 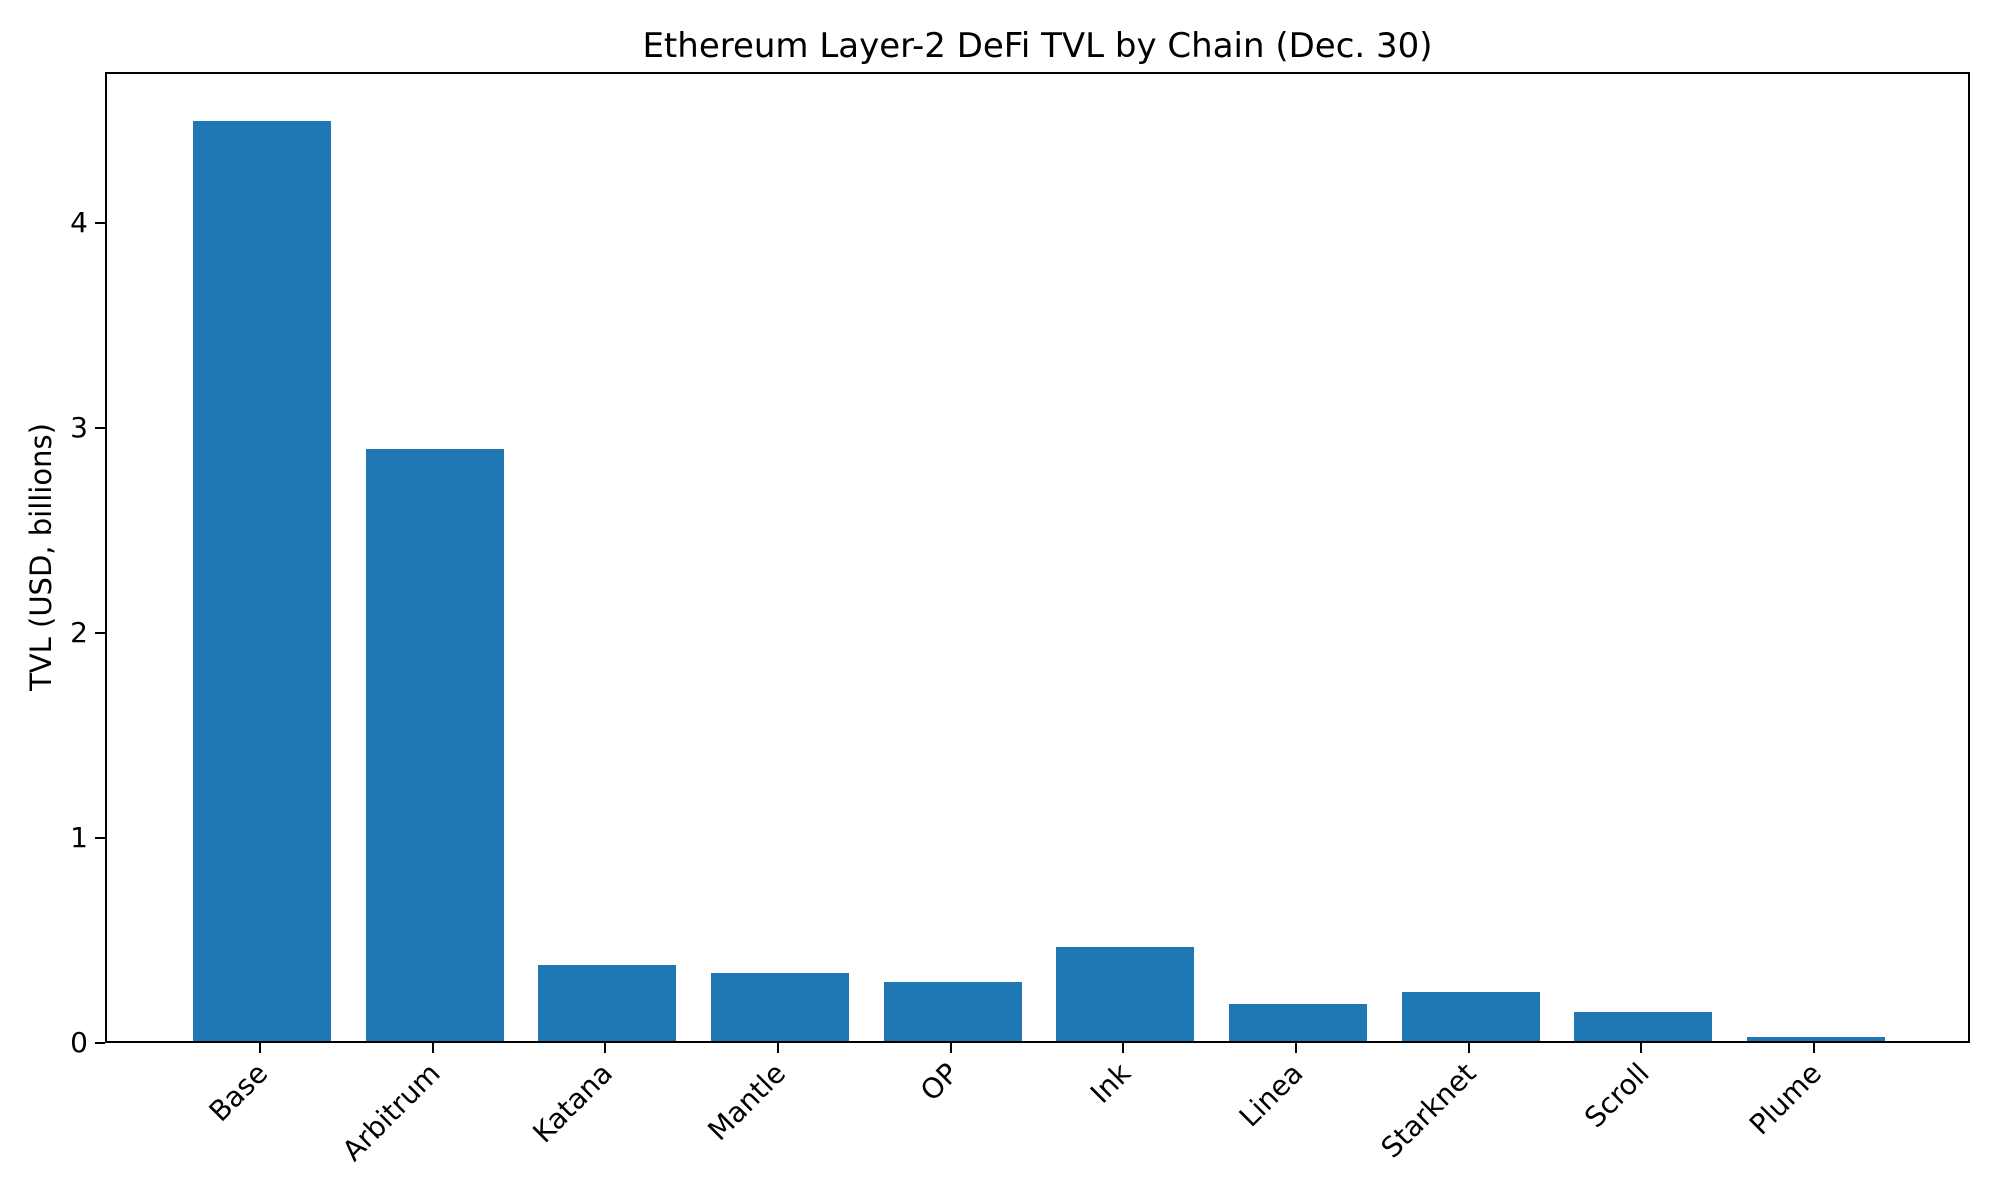 What do you see at coordinates (607, 1003) in the screenshot?
I see `bar-katana` at bounding box center [607, 1003].